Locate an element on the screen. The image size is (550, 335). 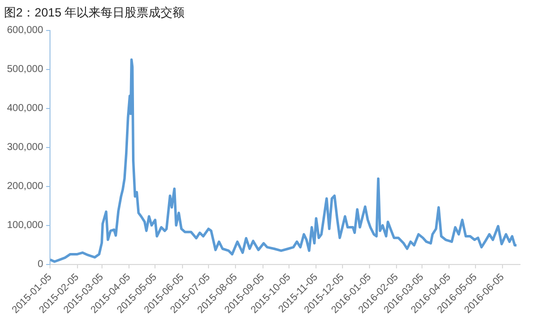
y-tick-label: 100,000 is located at coordinates (25, 226).